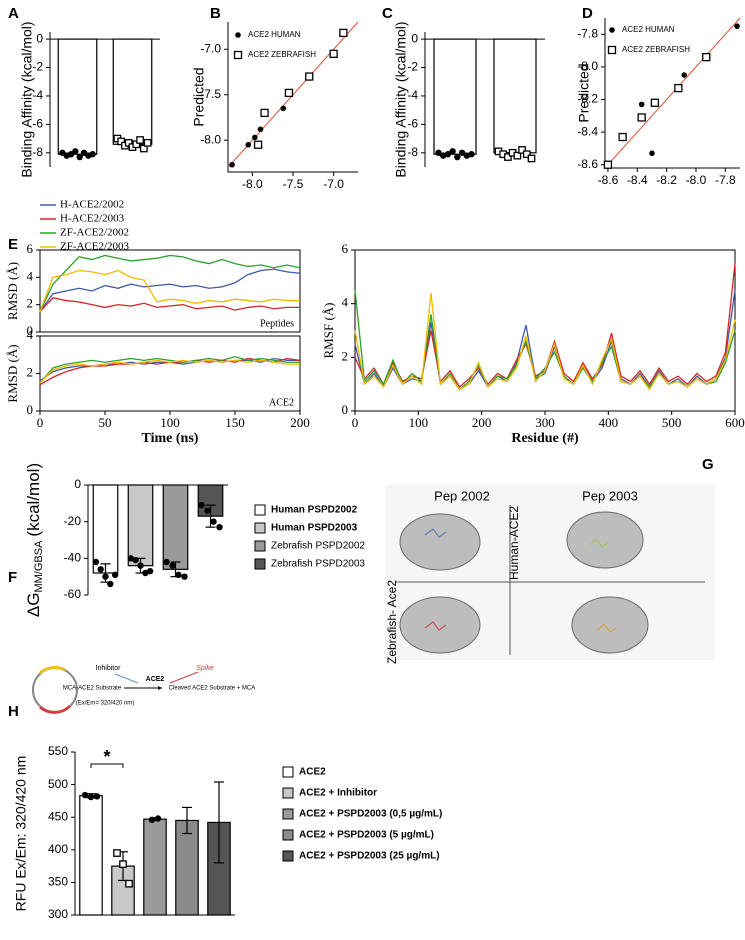 The width and height of the screenshot is (745, 940). What do you see at coordinates (95, 247) in the screenshot?
I see `legend-label: ZF-ACE2/2003` at bounding box center [95, 247].